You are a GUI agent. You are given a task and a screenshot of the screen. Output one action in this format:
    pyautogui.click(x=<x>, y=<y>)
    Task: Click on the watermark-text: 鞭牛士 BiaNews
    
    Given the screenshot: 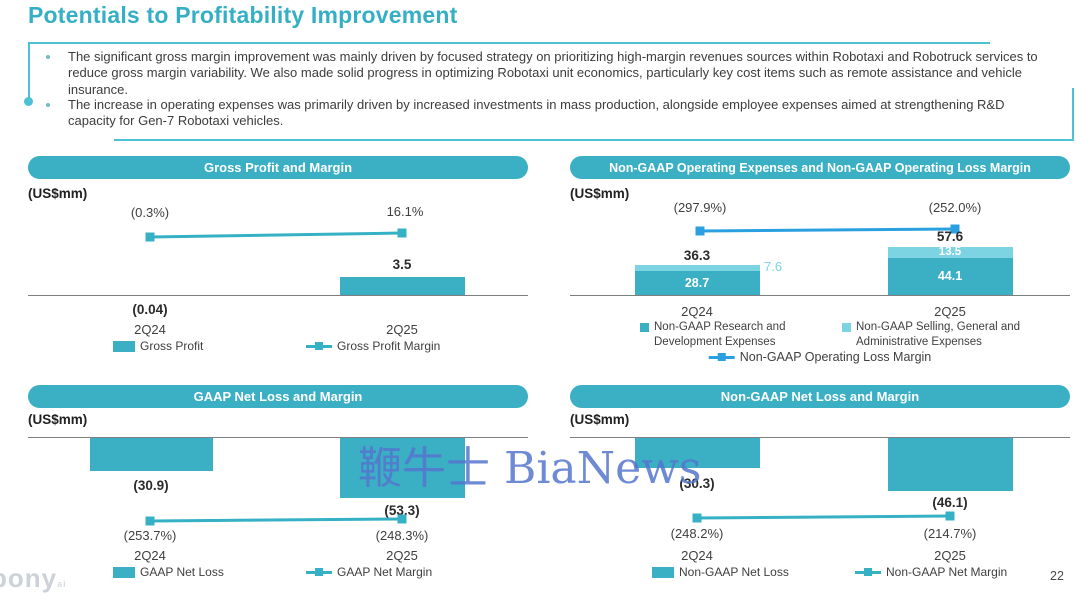 What is the action you would take?
    pyautogui.click(x=530, y=468)
    